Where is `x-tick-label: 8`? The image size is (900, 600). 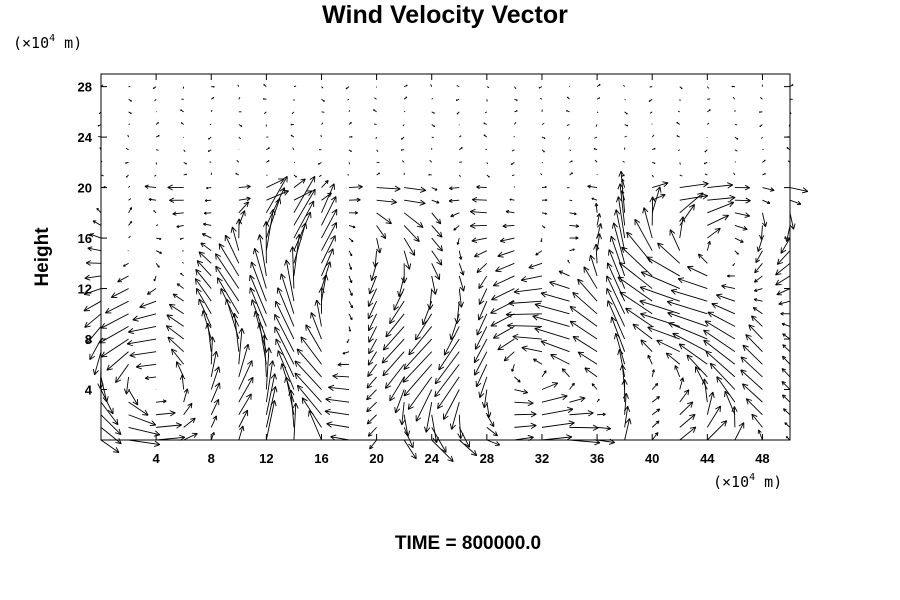 x-tick-label: 8 is located at coordinates (211, 458).